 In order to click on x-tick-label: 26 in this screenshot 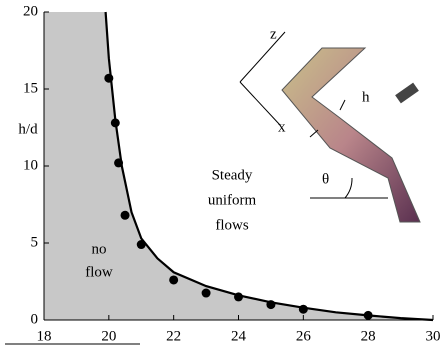, I will do `click(304, 336)`.